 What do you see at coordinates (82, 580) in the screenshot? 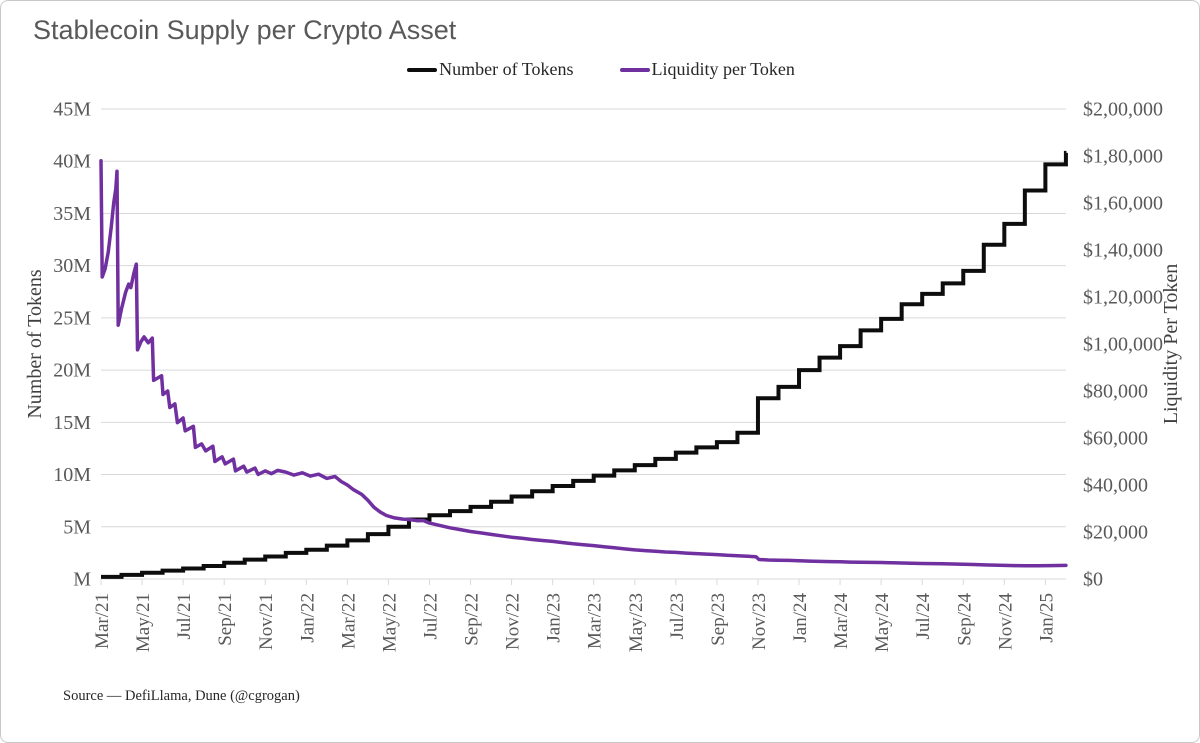
I see `y-axis-tick-label-left: M` at bounding box center [82, 580].